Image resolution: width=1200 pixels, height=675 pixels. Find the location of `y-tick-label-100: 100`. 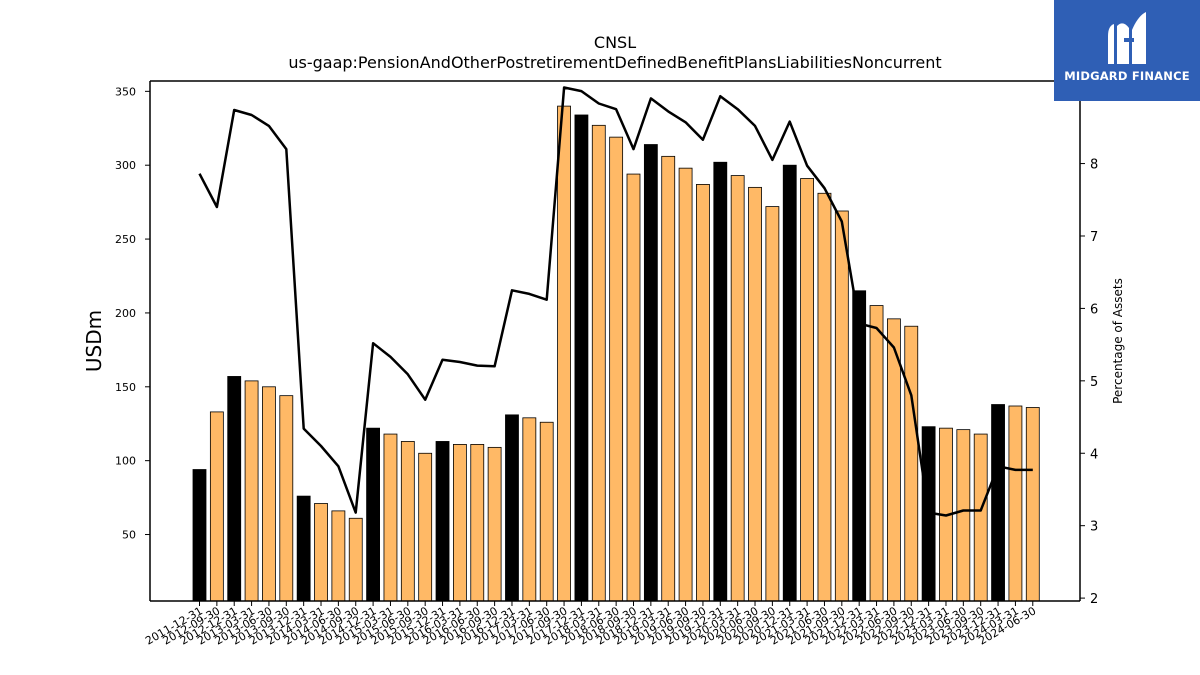

y-tick-label-100: 100 is located at coordinates (125, 461).